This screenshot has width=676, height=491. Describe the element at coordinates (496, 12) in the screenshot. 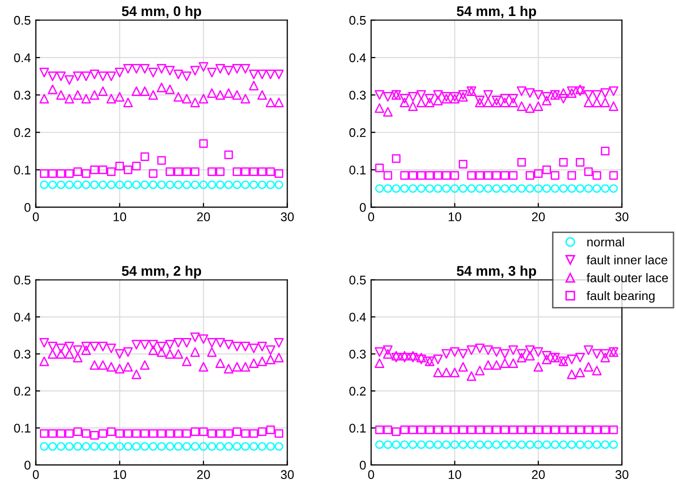

I see `chart-title: 54 mm, 1 hp` at that location.